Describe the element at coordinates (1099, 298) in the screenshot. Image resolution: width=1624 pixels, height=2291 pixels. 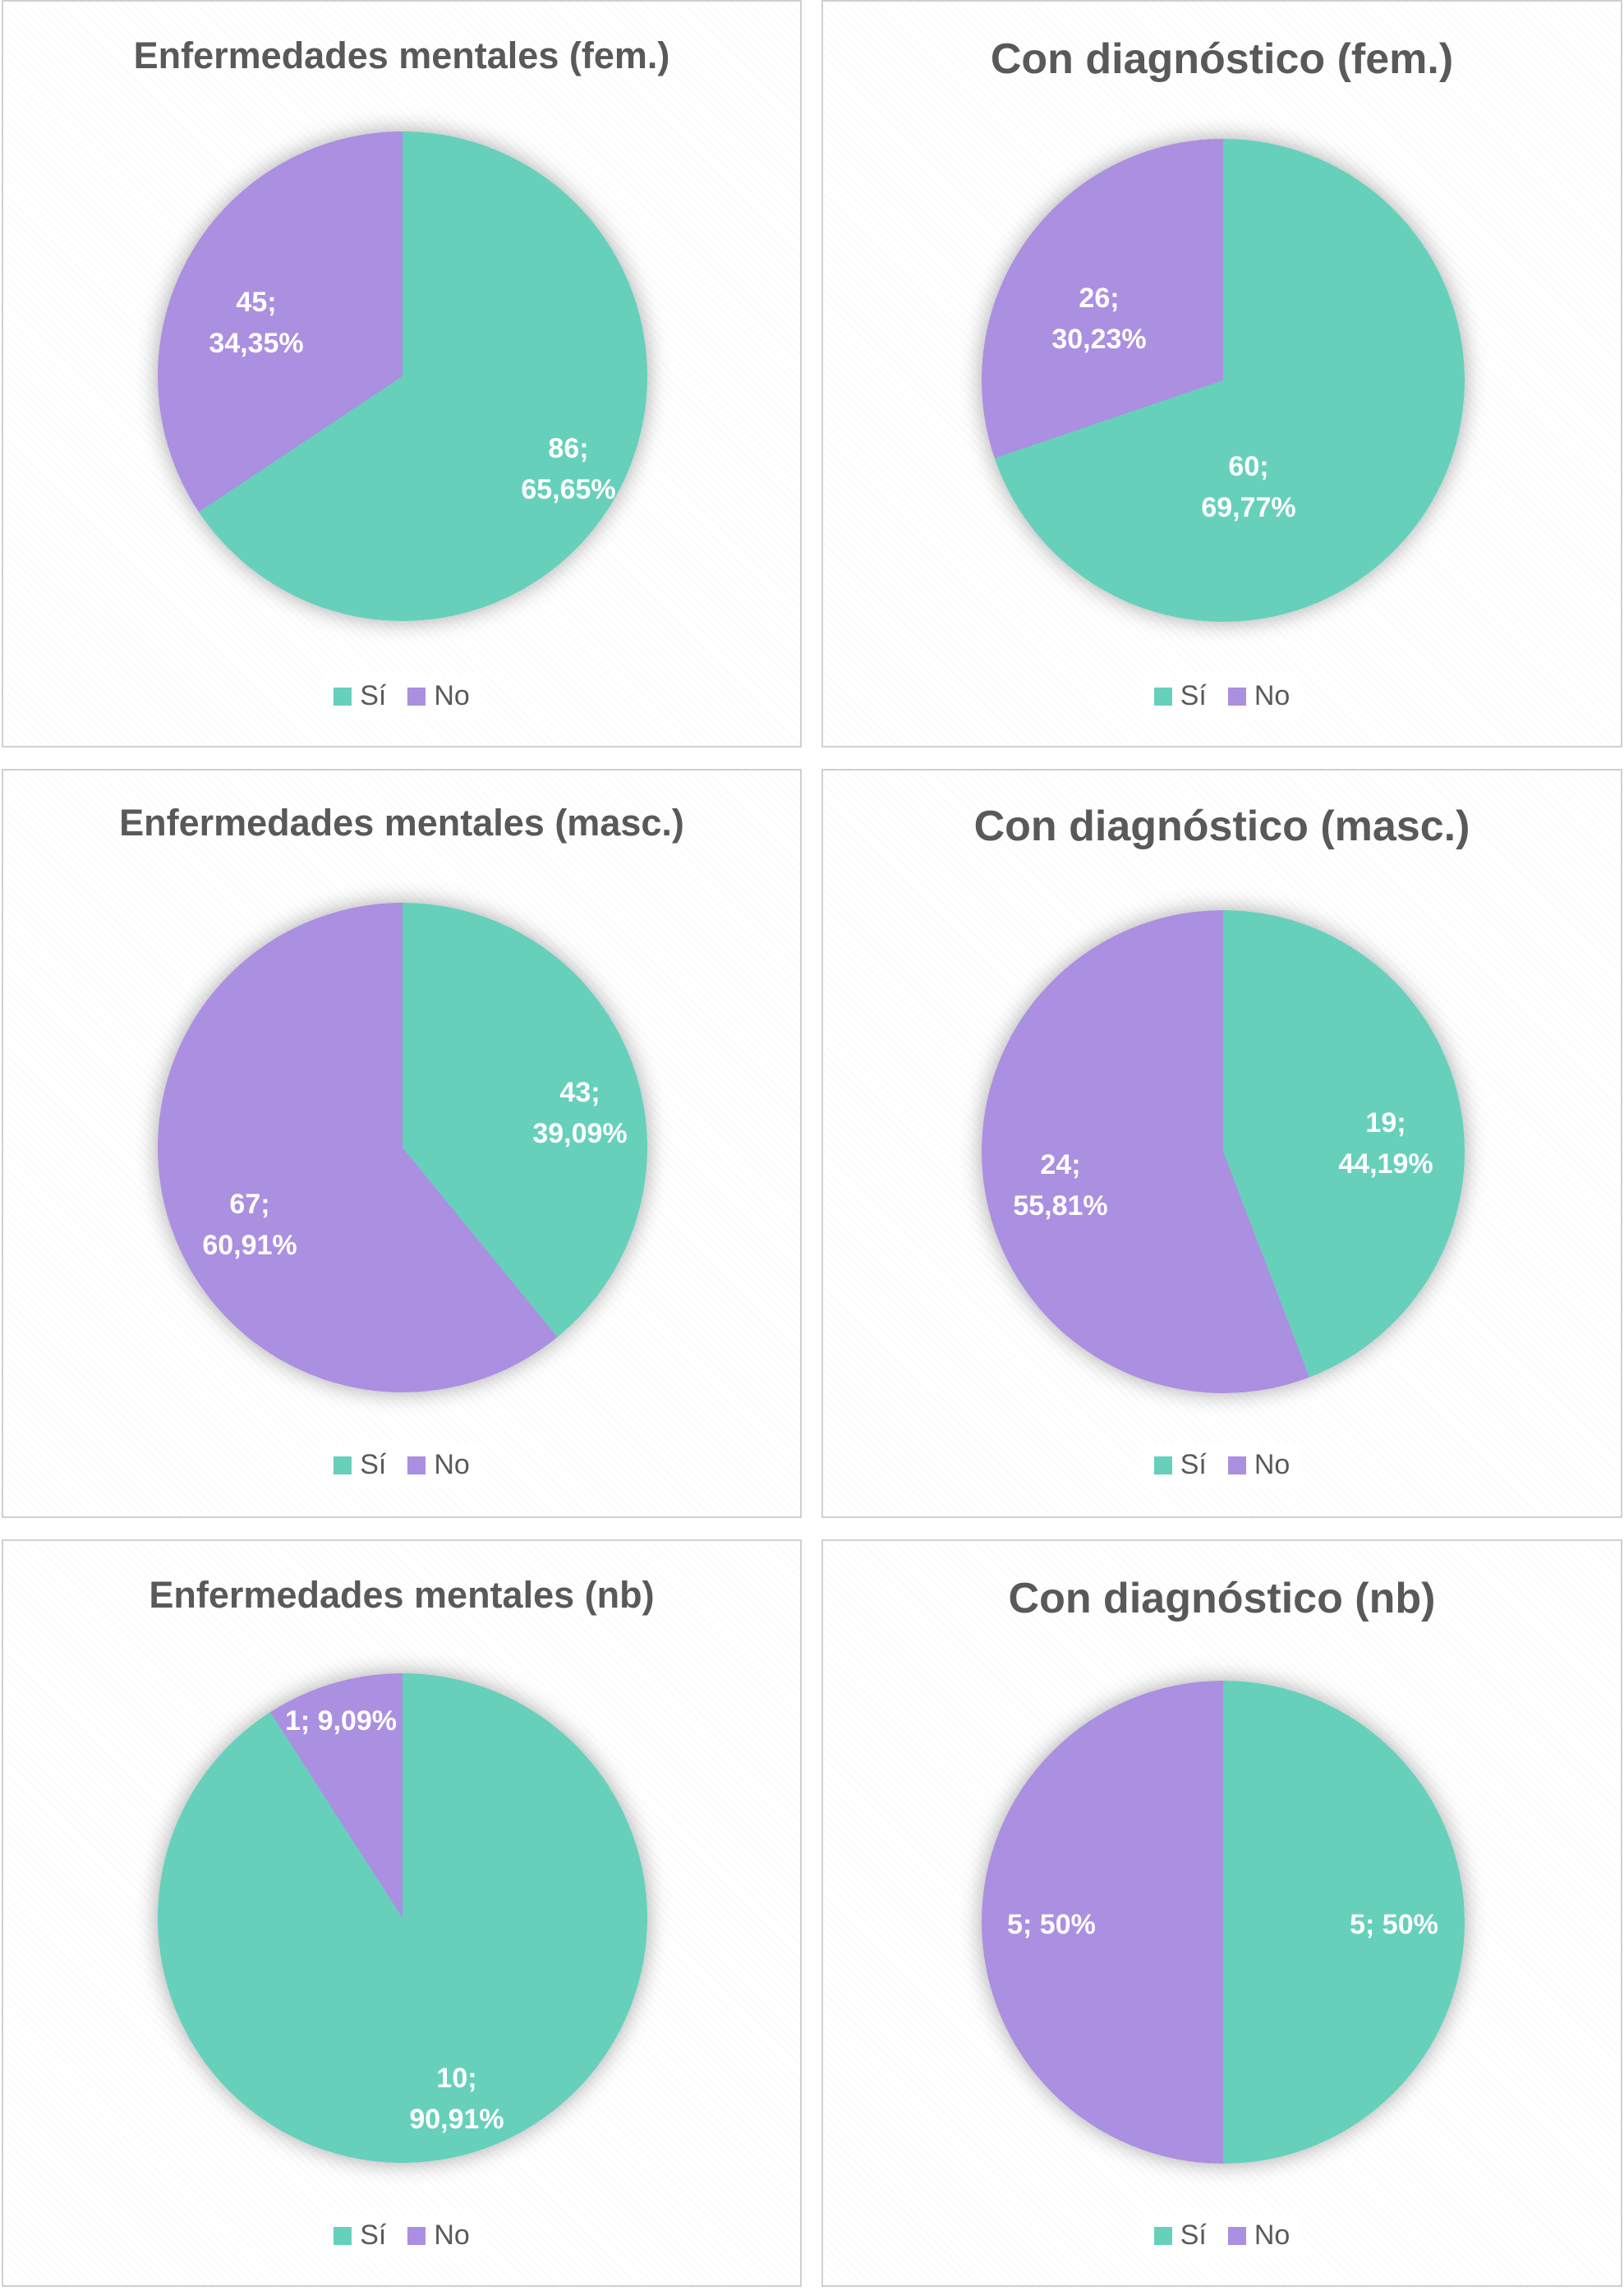
I see `data-label: 26;` at that location.